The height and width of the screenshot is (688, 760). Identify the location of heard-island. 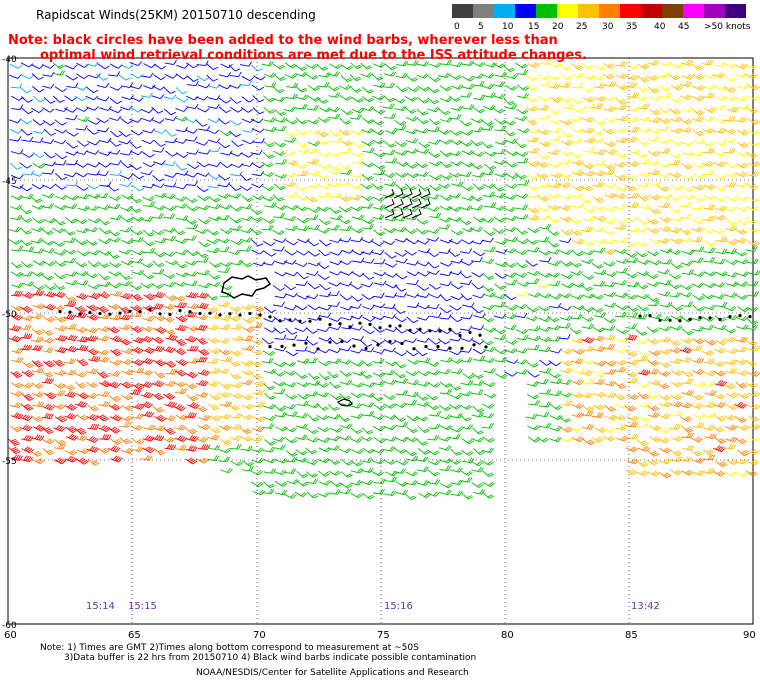
(344, 402).